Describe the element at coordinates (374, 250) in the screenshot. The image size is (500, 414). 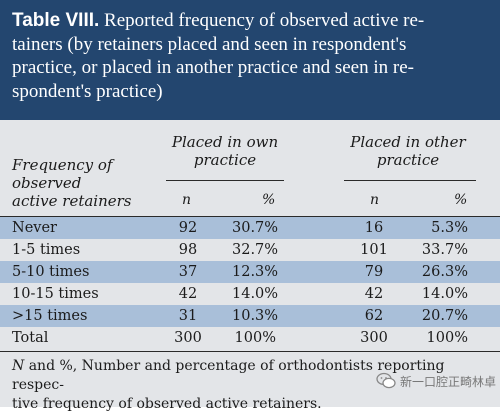
I see `cell-other-n: 101` at that location.